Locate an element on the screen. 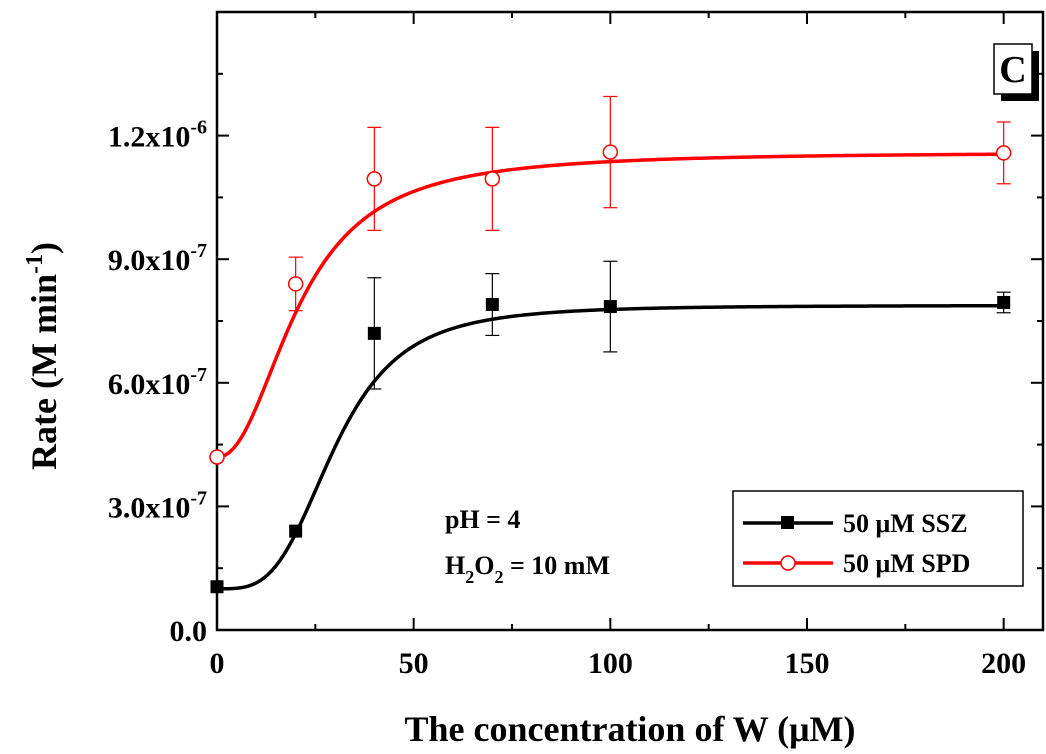 The height and width of the screenshot is (754, 1046). legend: 50 μM SSZ 50 μM SPD is located at coordinates (878, 538).